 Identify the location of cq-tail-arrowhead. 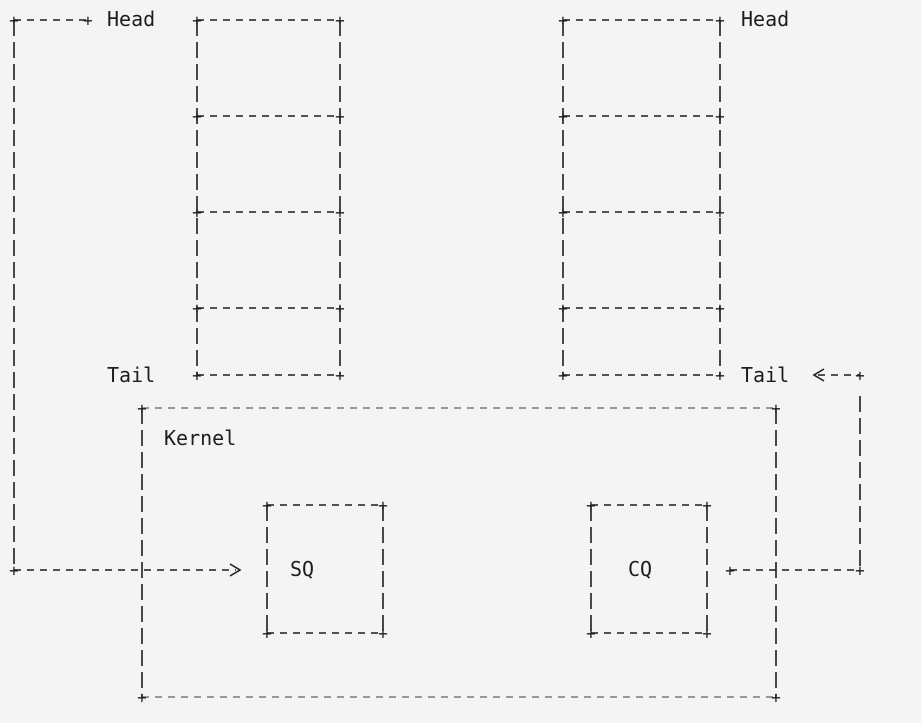
(818, 375).